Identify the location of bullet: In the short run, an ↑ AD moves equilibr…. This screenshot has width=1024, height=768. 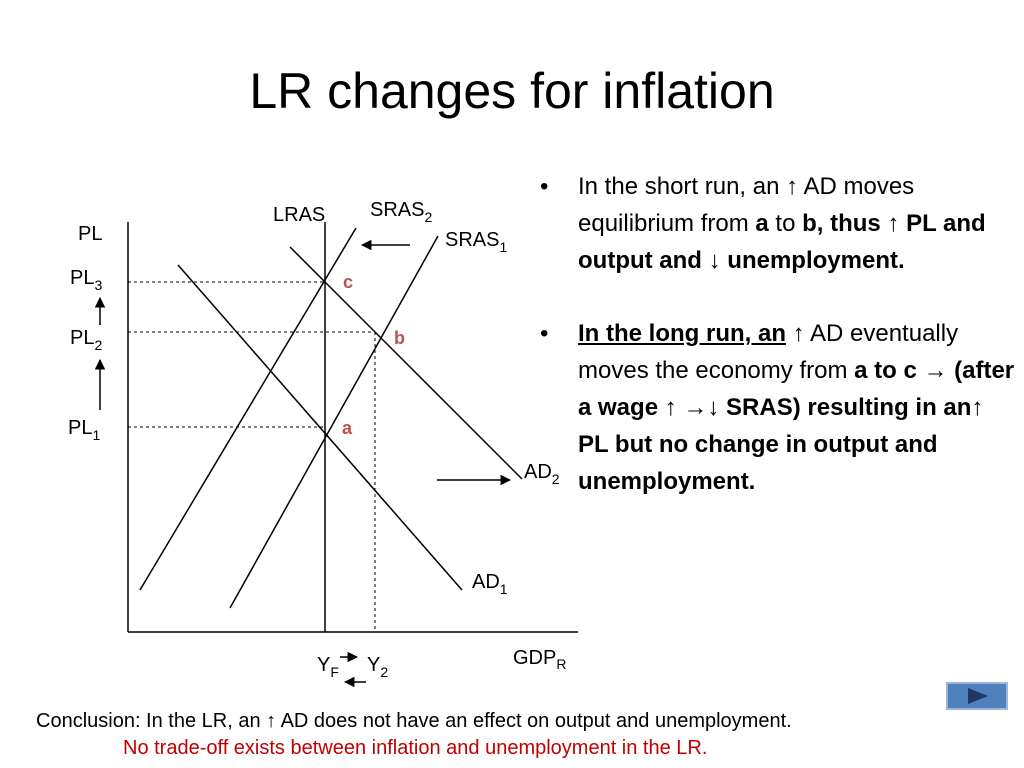
(779, 223).